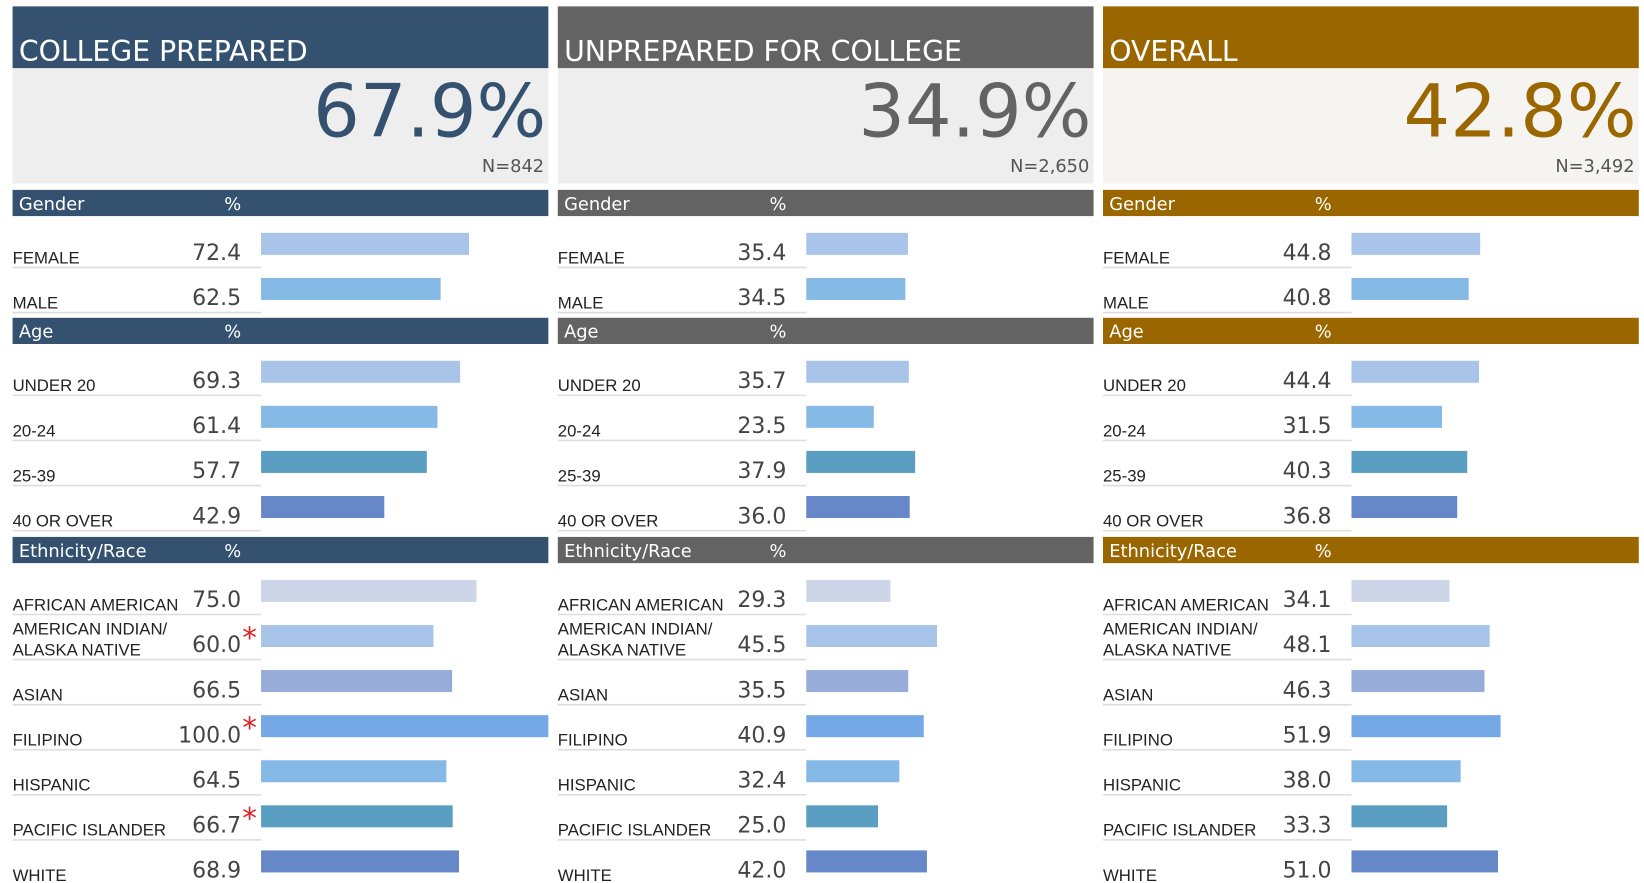 The width and height of the screenshot is (1644, 883). I want to click on value-label: 44.8, so click(1307, 253).